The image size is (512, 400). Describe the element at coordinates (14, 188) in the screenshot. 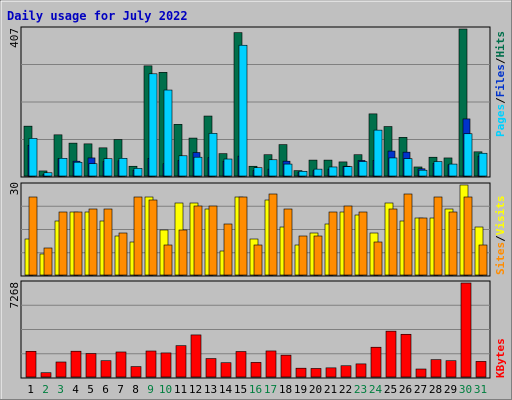

I see `ymax-visitors-label: 30` at that location.